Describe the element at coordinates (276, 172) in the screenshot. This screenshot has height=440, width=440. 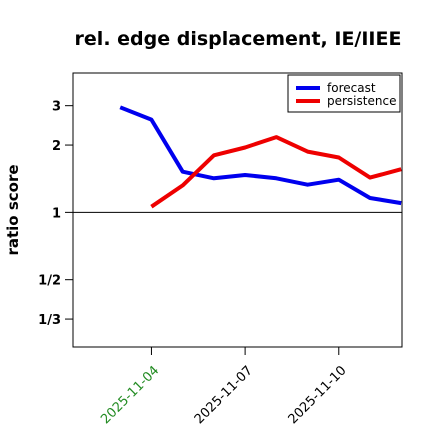
I see `series-line-persistence` at that location.